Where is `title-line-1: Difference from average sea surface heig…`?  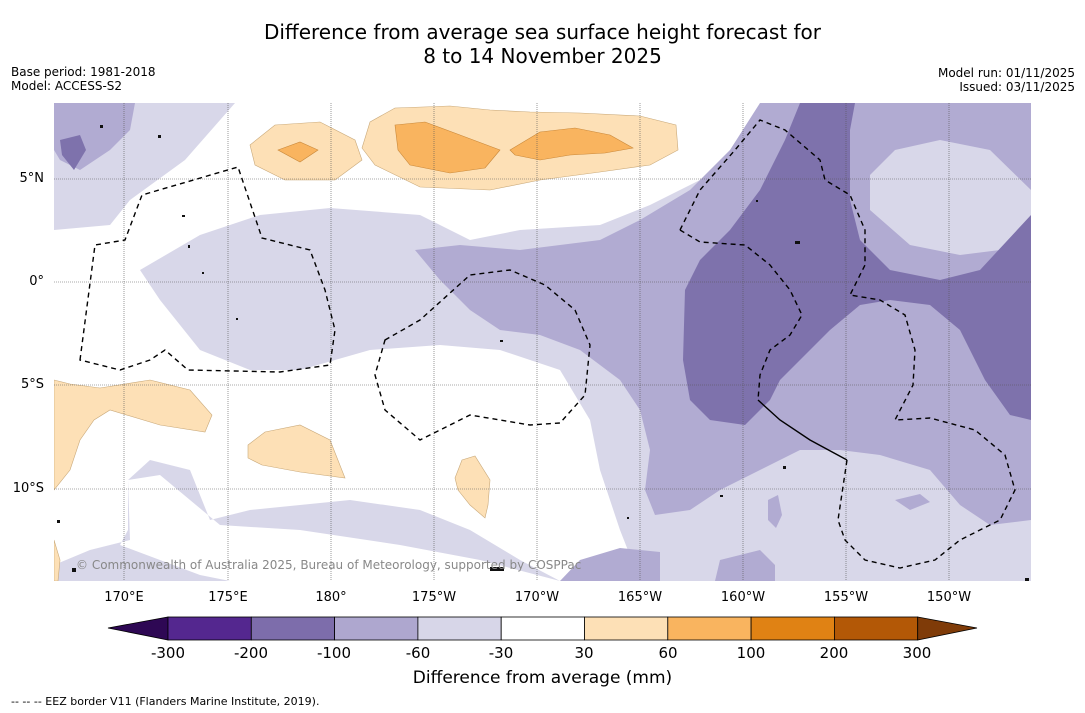 title-line-1: Difference from average sea surface heig… is located at coordinates (542, 32).